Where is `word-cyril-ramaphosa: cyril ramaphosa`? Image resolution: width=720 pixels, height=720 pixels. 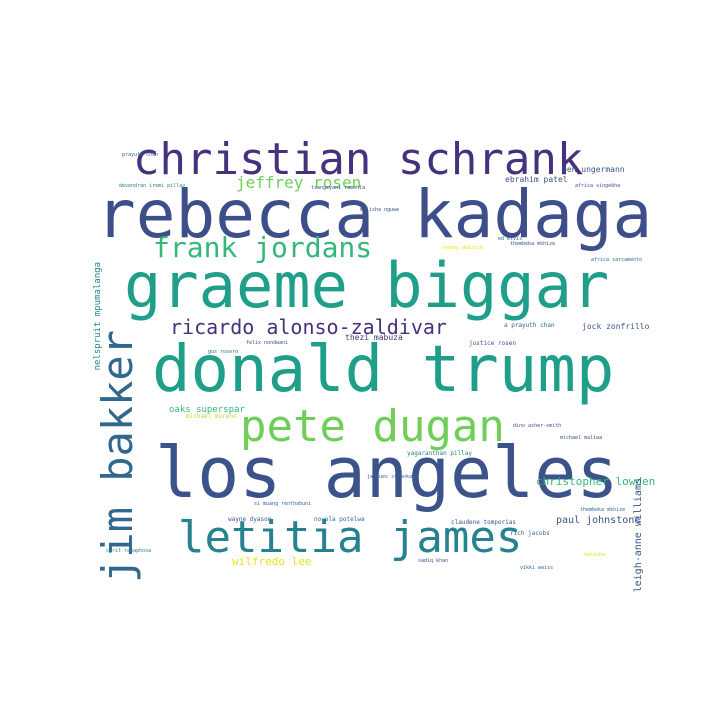
word-cyril-ramaphosa: cyril ramaphosa is located at coordinates (129, 551).